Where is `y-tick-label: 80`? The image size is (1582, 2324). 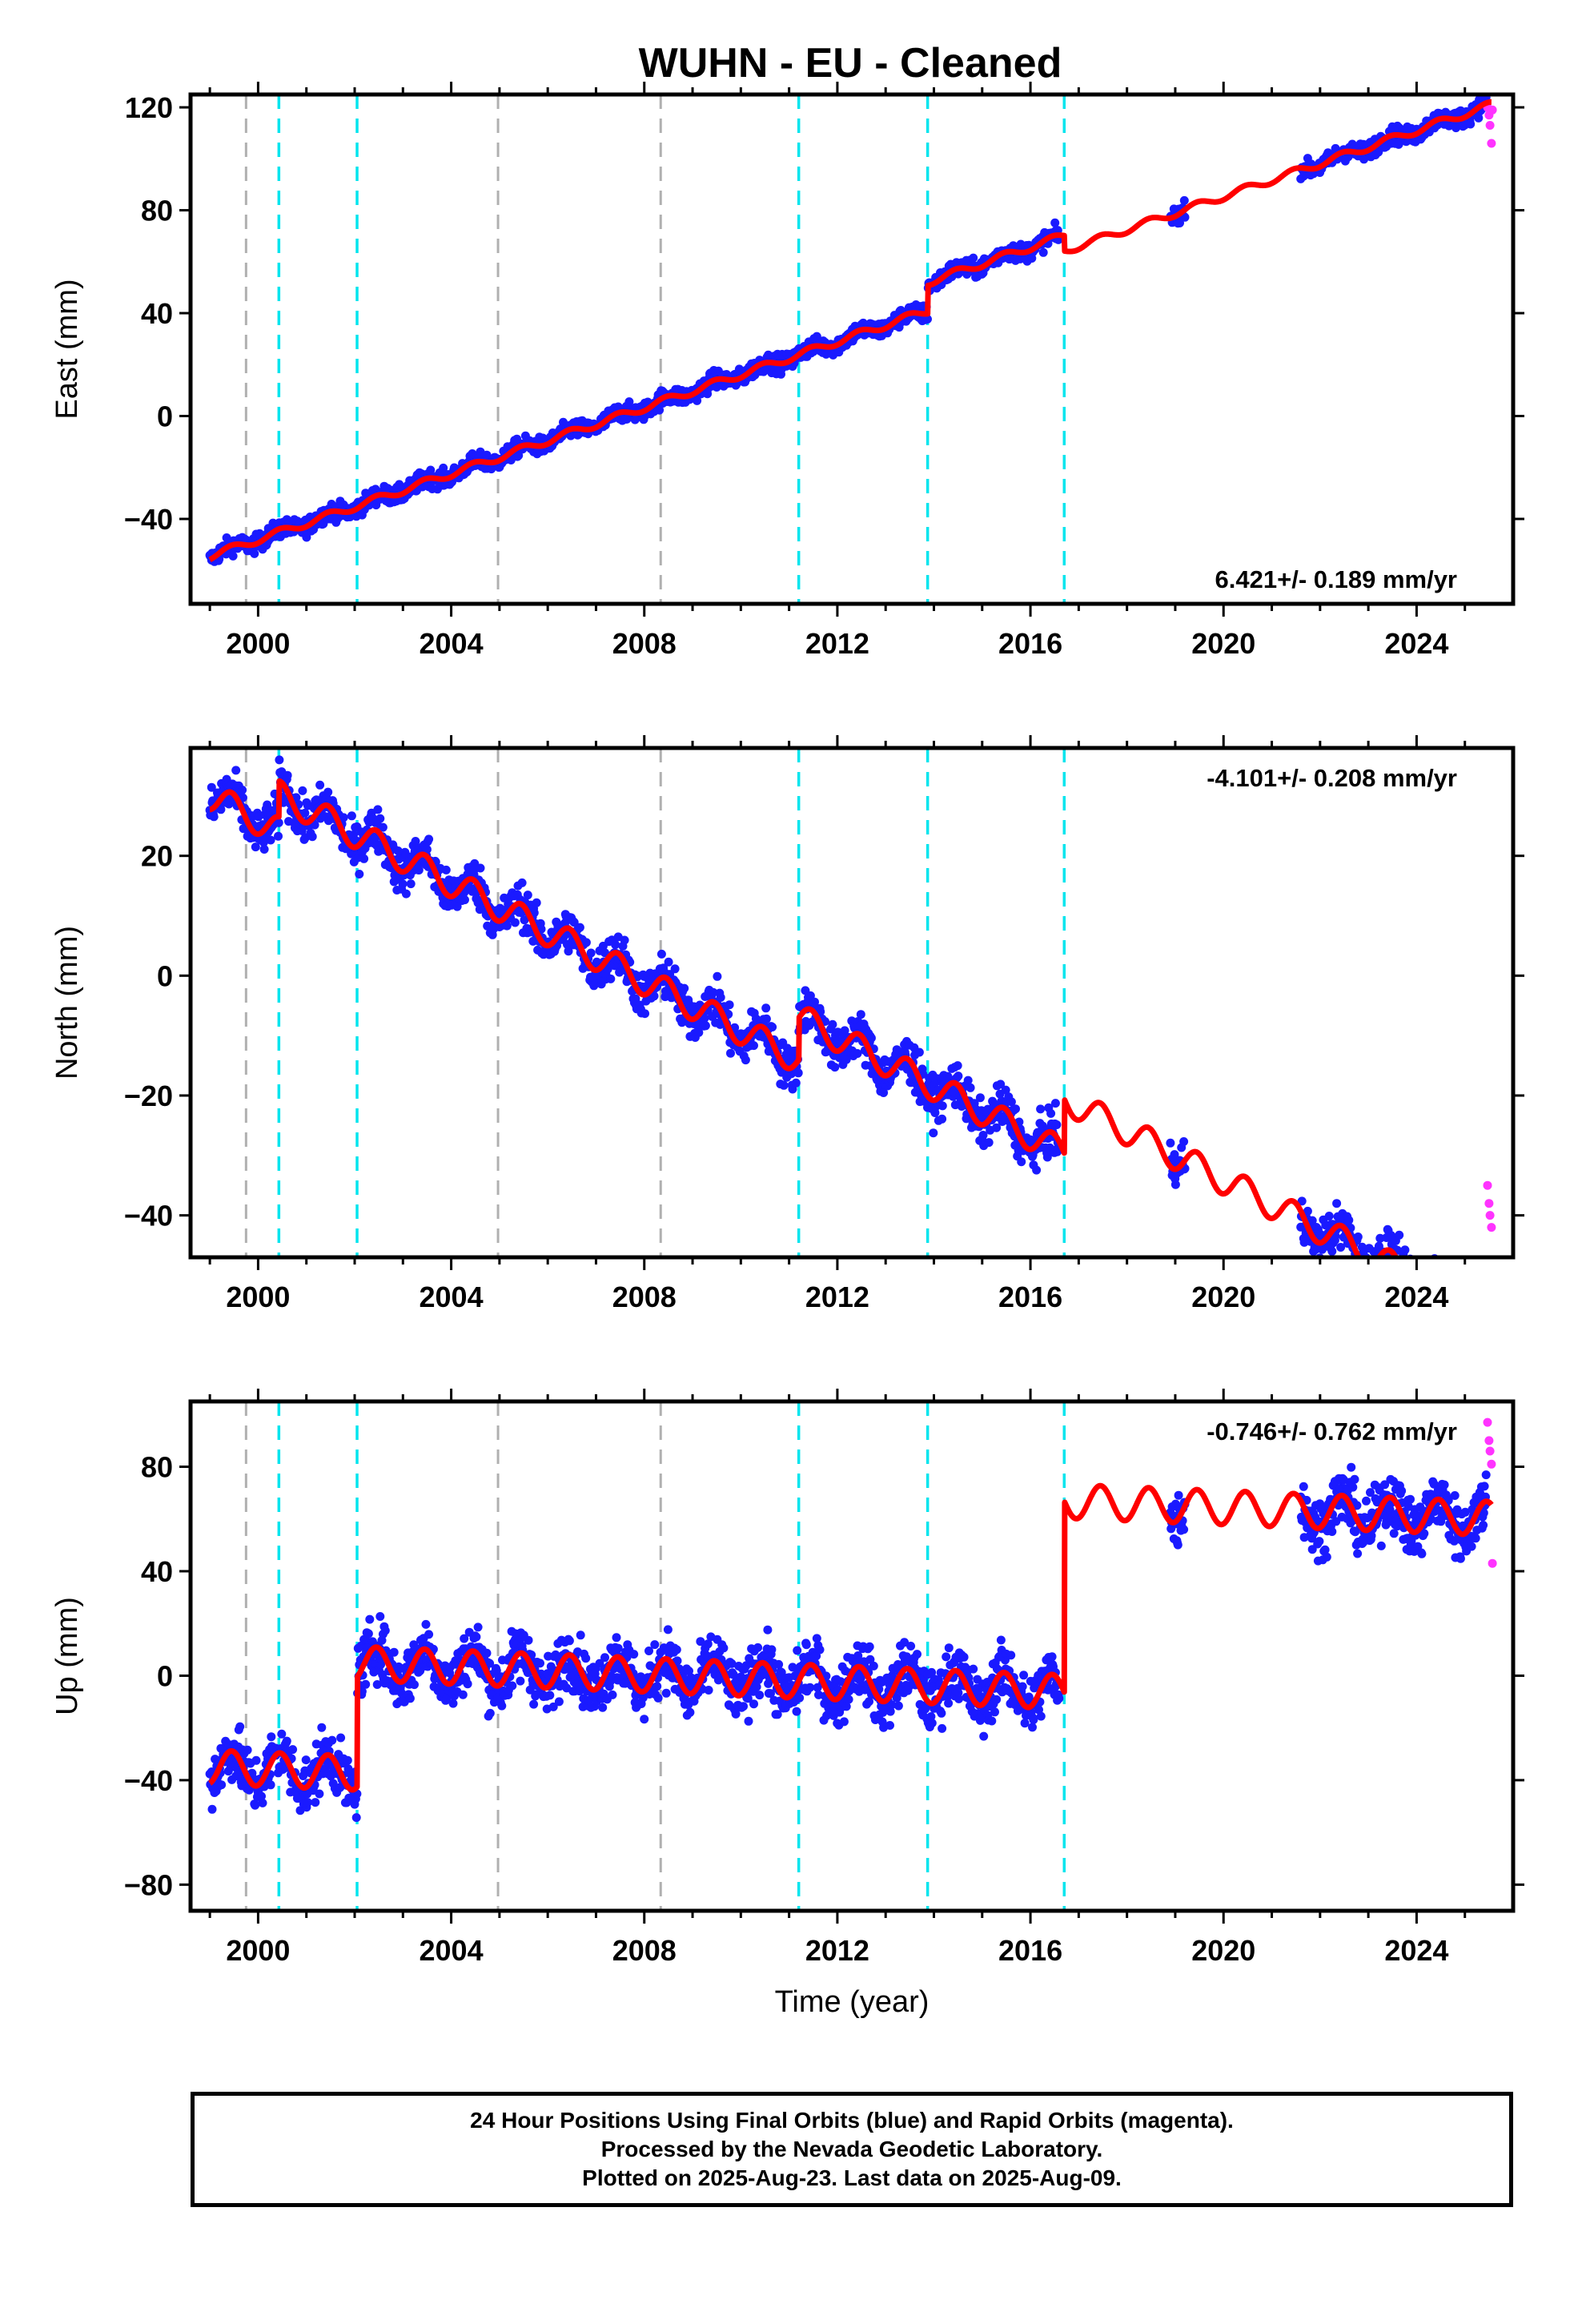
y-tick-label: 80 is located at coordinates (157, 211).